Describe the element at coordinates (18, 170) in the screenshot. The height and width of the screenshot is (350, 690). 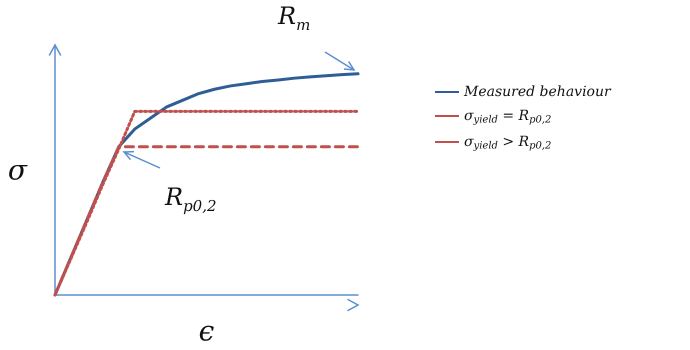
I see `y-axis-title: σ` at that location.